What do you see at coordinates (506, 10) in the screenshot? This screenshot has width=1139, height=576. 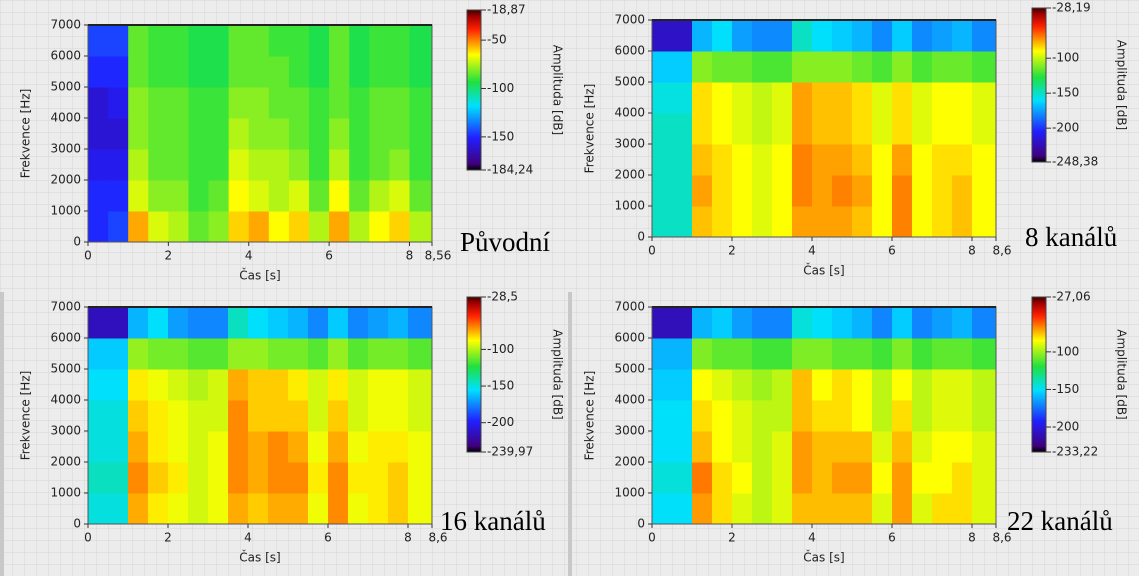 I see `colorbar-tick-label: -18,87` at bounding box center [506, 10].